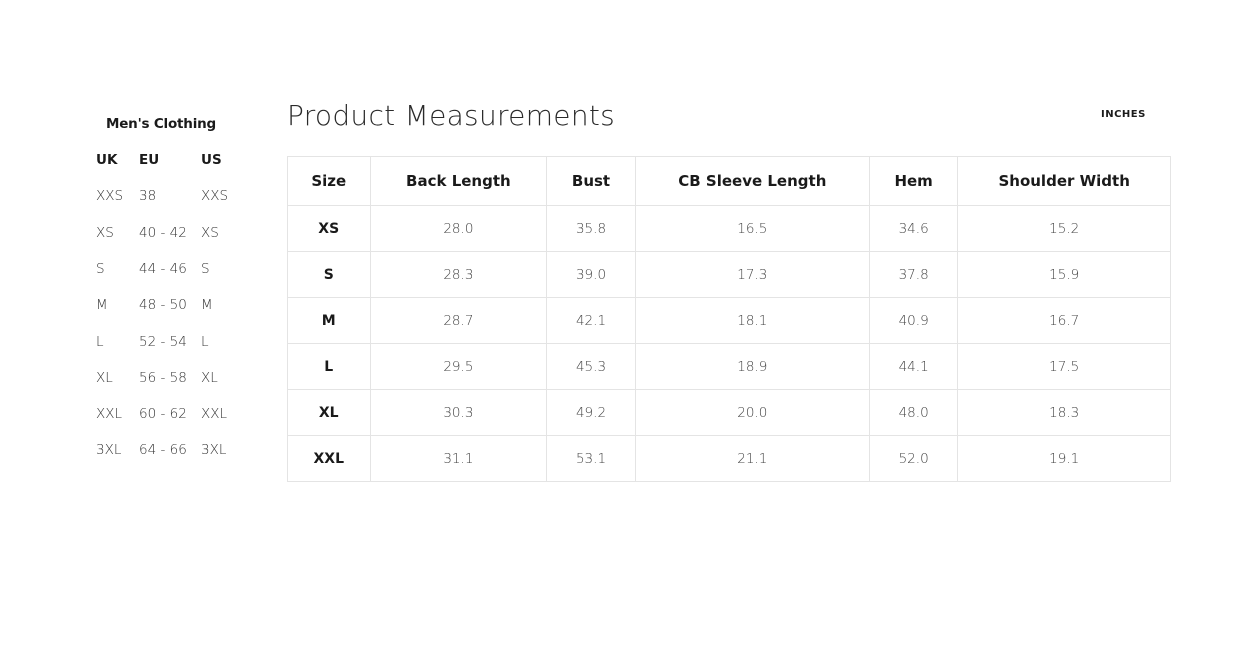  I want to click on measurement-cell: 45.3, so click(591, 366).